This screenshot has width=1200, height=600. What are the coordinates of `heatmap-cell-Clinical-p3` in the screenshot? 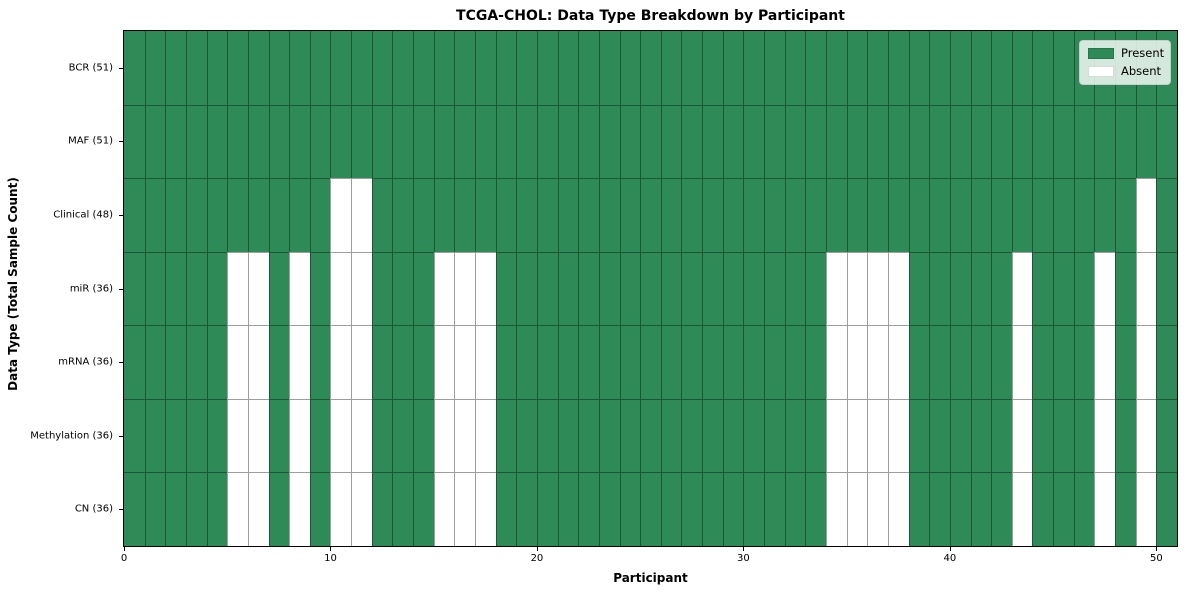 It's located at (196, 215).